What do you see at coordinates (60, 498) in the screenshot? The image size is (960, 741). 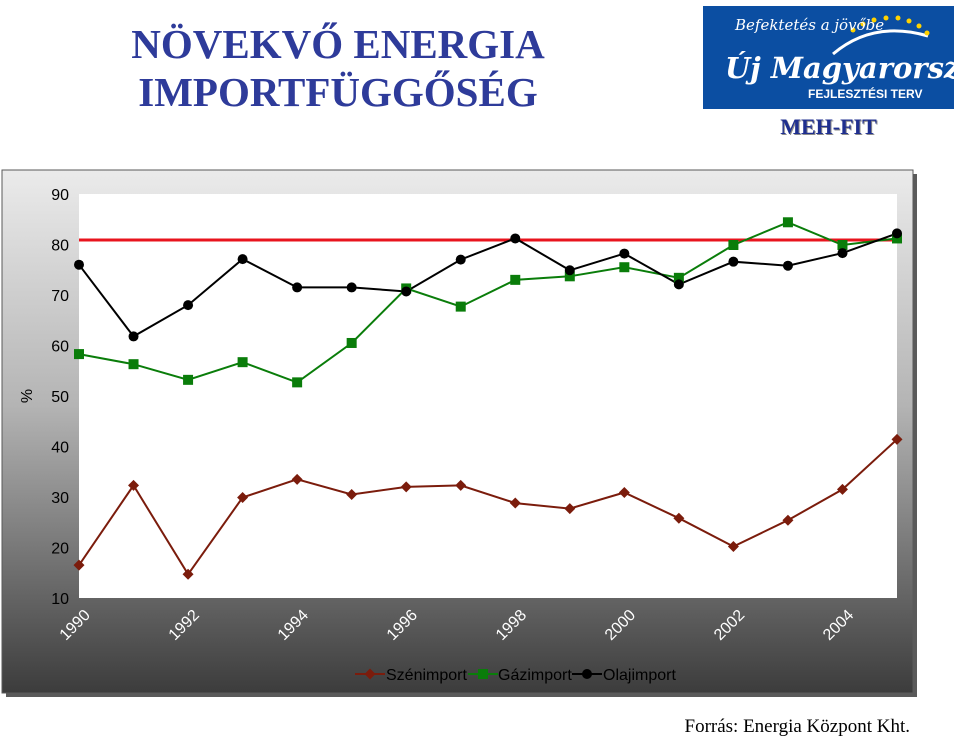 I see `y-tick-label-2: 30` at bounding box center [60, 498].